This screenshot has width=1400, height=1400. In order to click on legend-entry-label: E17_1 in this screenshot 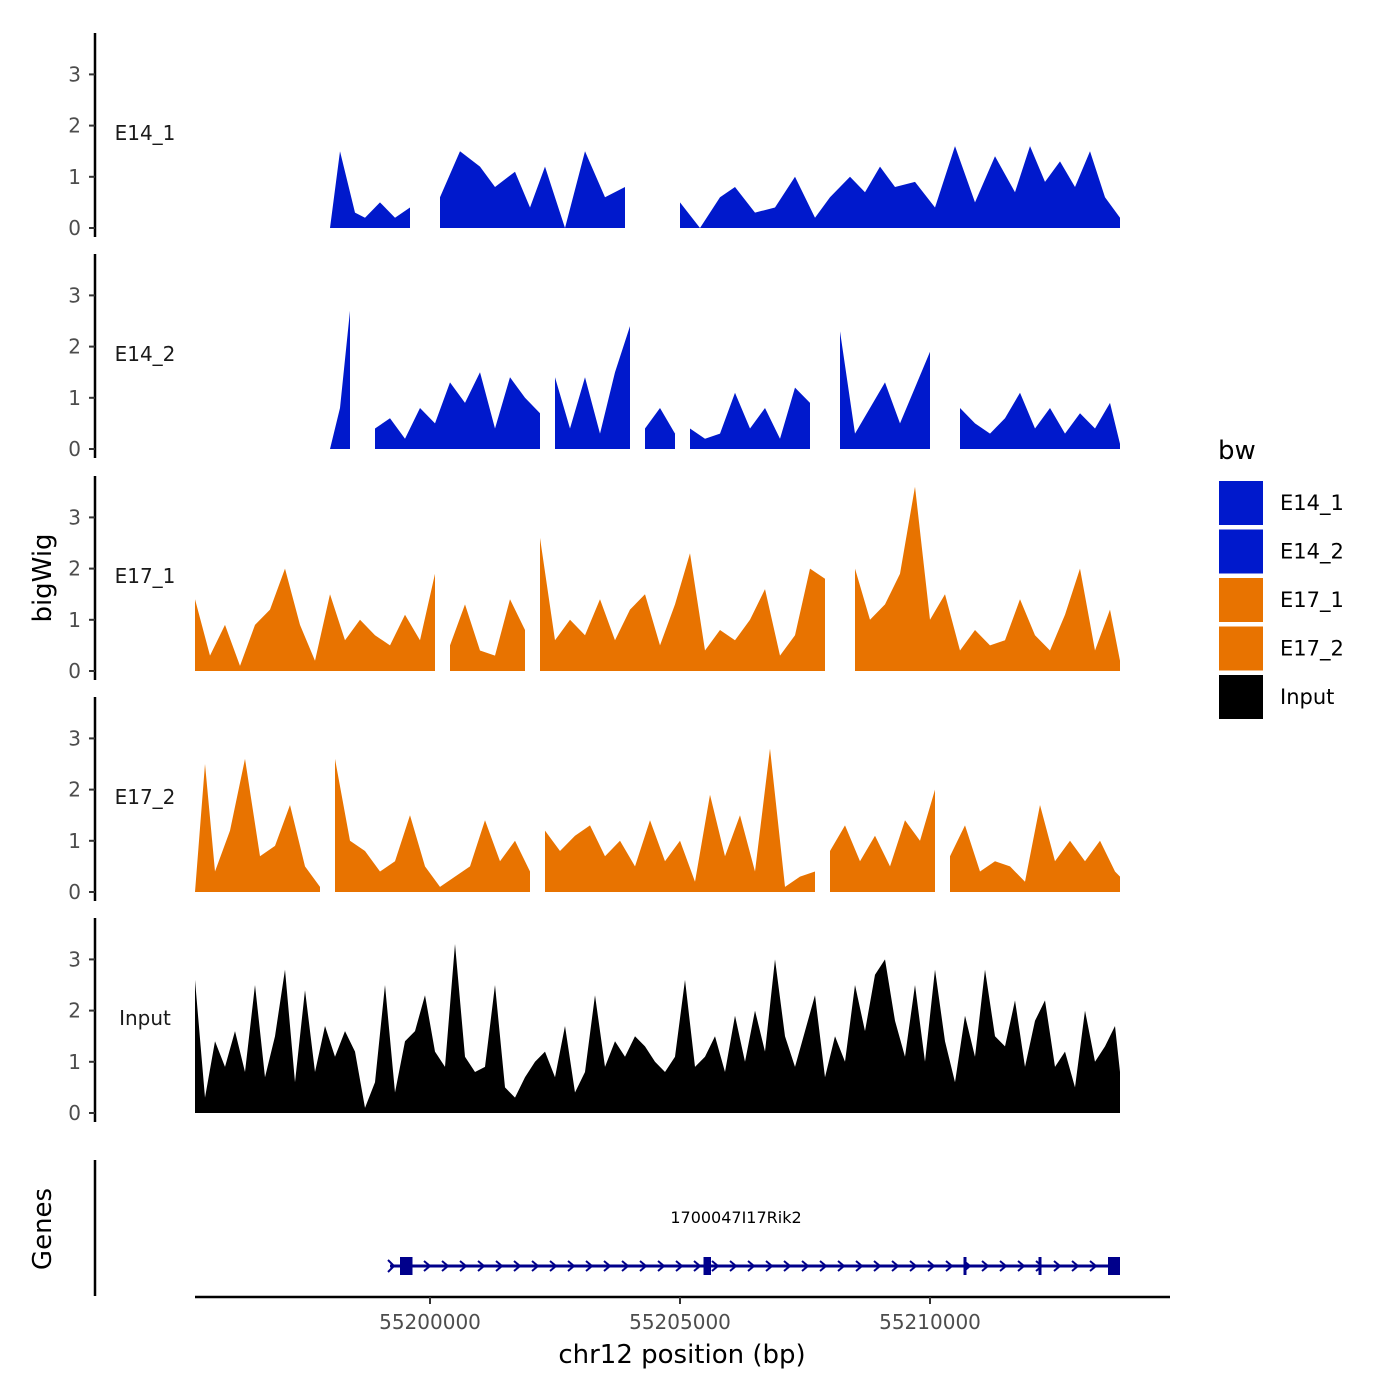, I will do `click(1312, 600)`.